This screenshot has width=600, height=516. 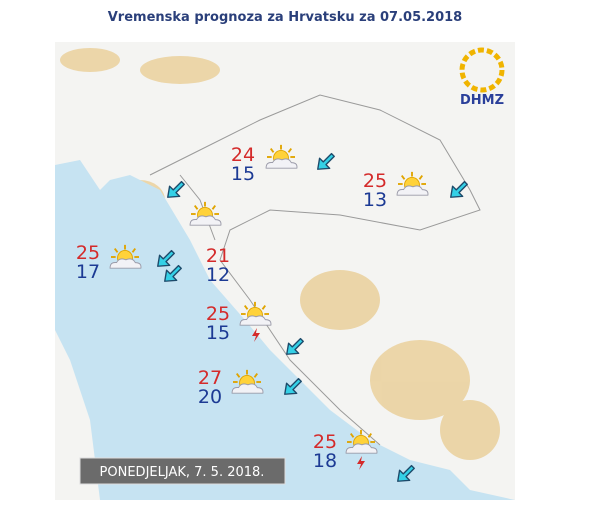 I want to click on min-temp: 20, so click(x=210, y=397).